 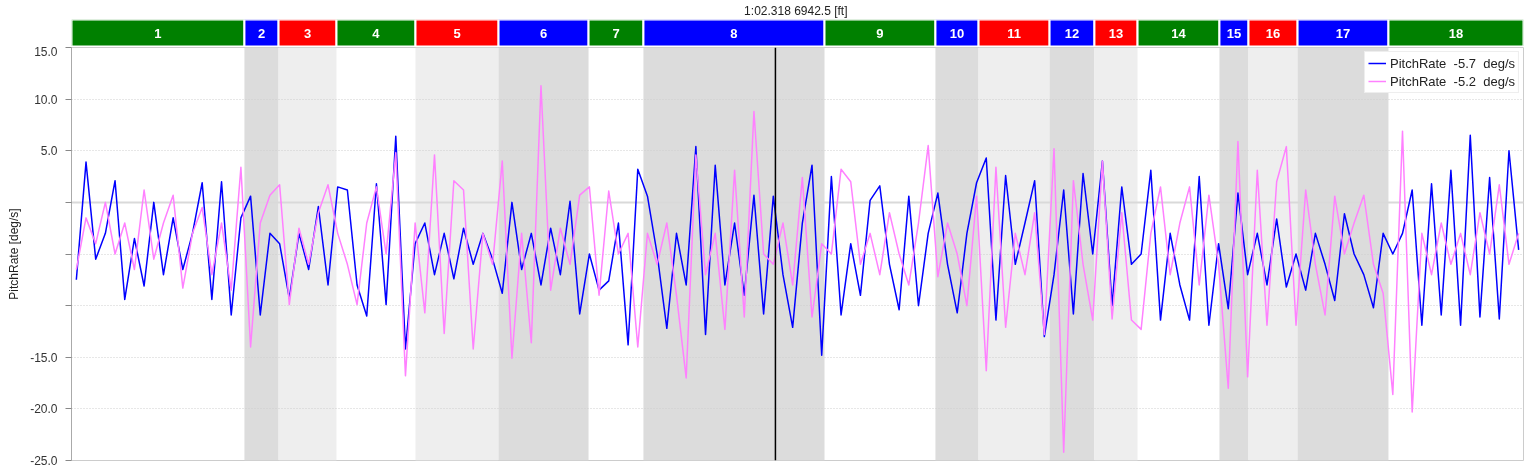 What do you see at coordinates (1234, 33) in the screenshot?
I see `text: 15` at bounding box center [1234, 33].